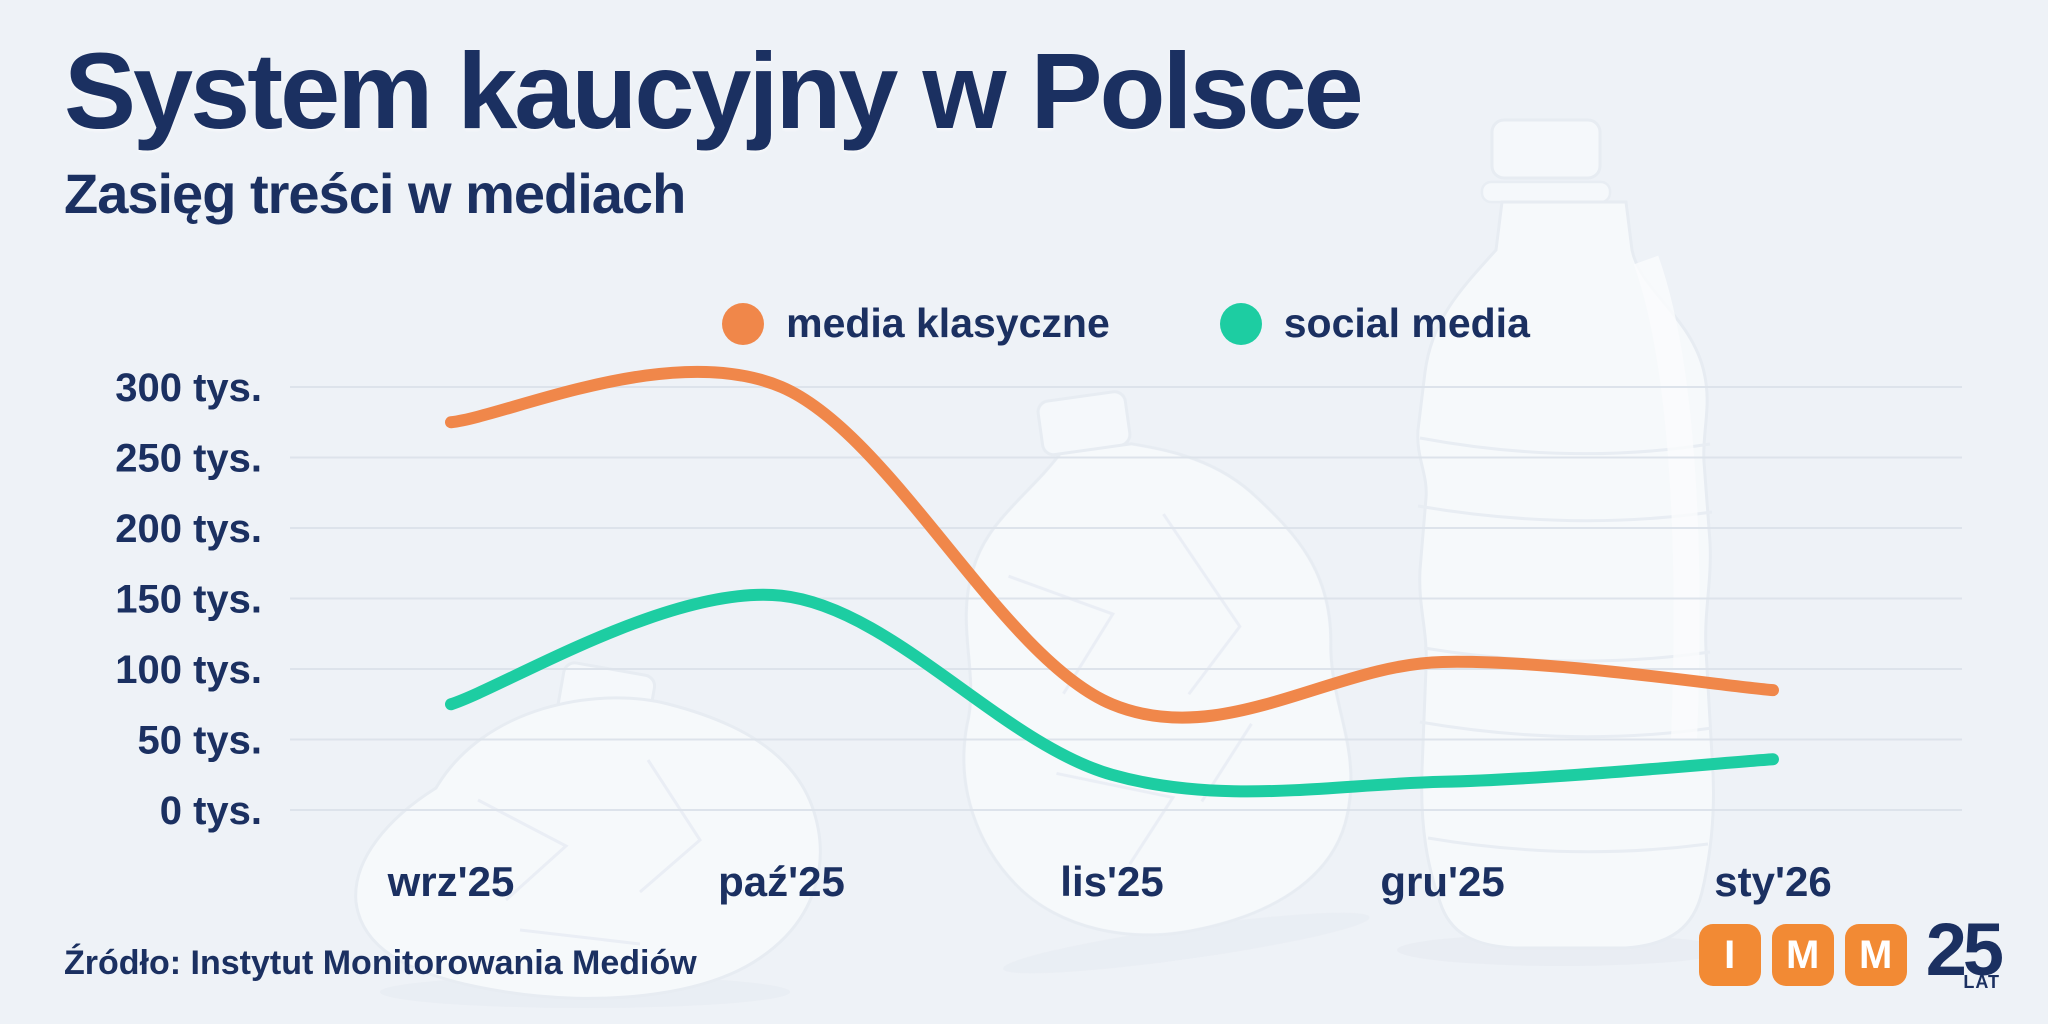 The image size is (2048, 1024). Describe the element at coordinates (188, 529) in the screenshot. I see `y-tick-label: 200 tys.` at that location.